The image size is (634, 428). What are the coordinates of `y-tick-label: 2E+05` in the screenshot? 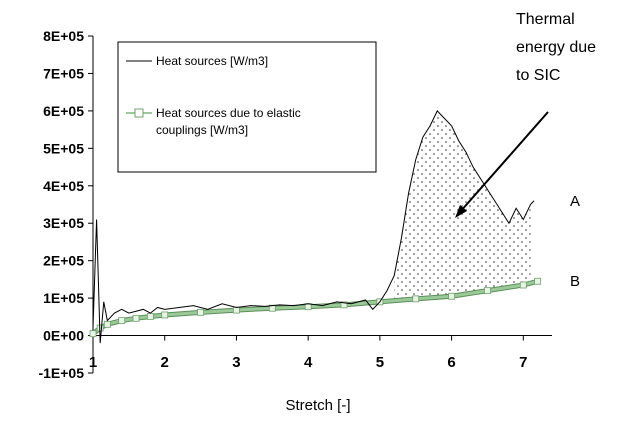 It's located at (63, 261).